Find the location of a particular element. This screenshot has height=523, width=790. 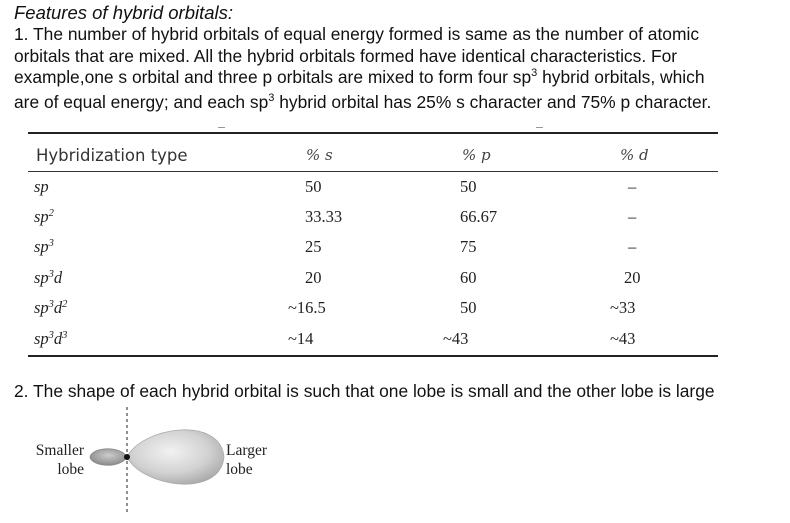

table-cell-percent-s: ~16.5 is located at coordinates (307, 307).